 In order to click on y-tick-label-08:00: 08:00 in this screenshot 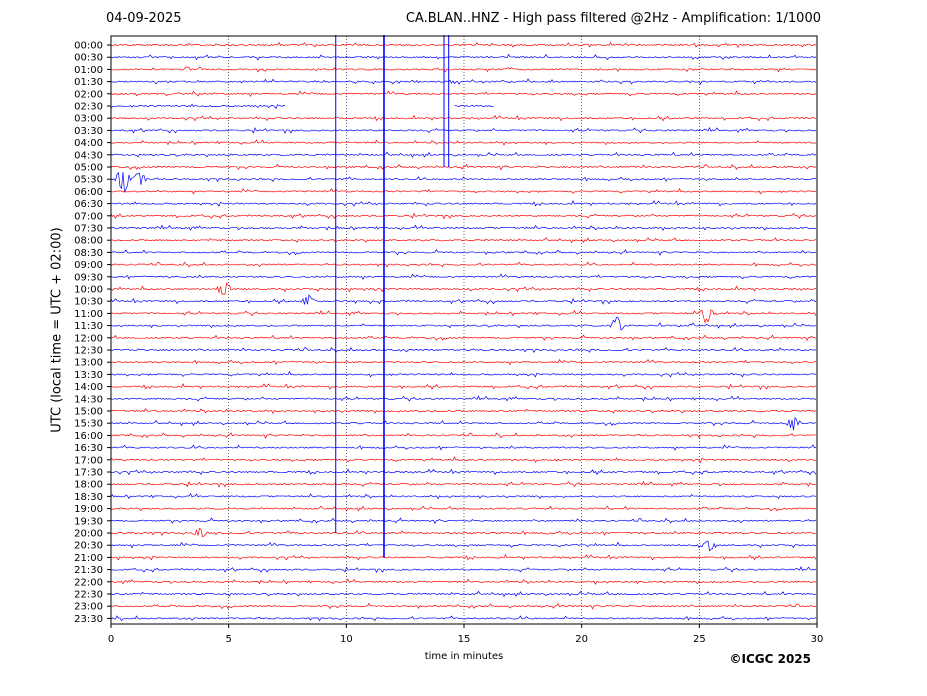, I will do `click(88, 241)`.